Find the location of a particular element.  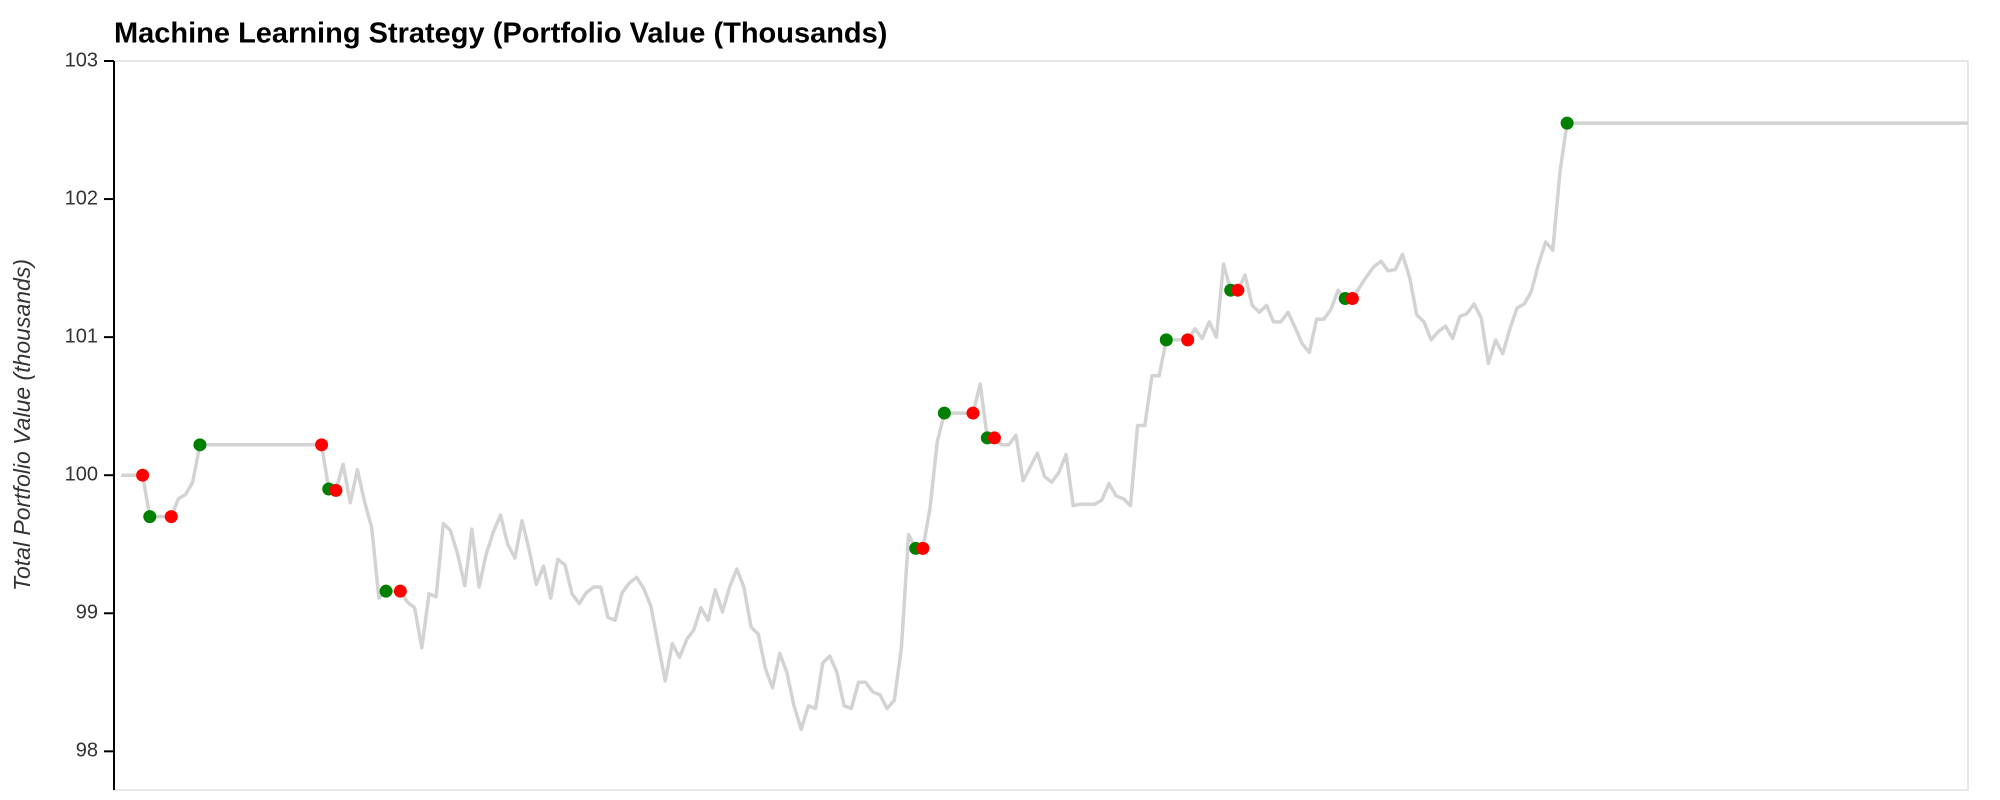

y-tick-label: 102 is located at coordinates (81, 198).